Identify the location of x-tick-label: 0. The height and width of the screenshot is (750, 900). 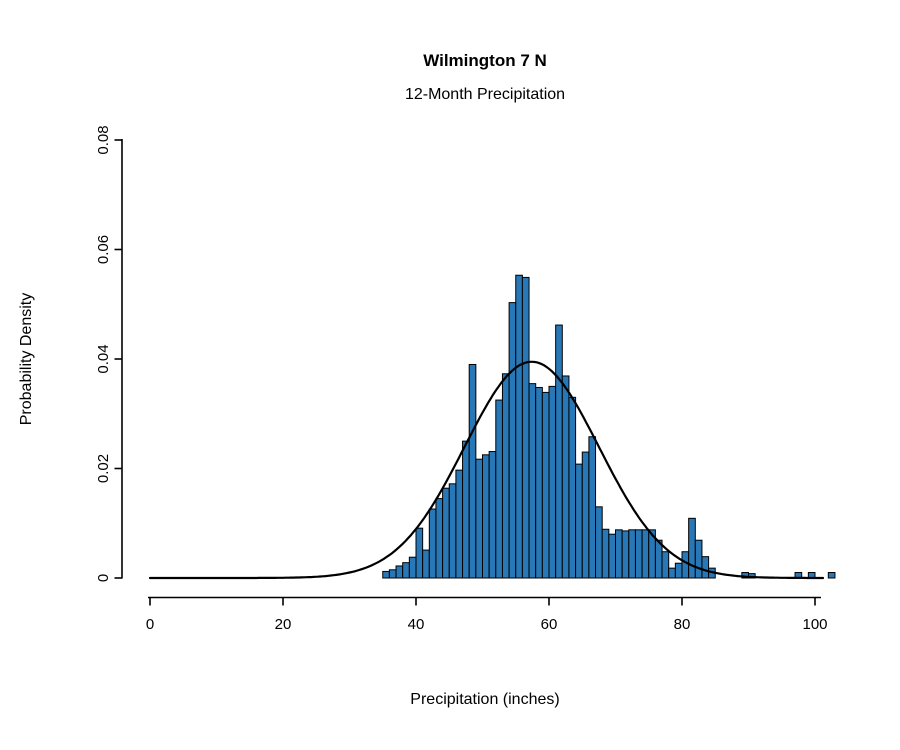
(150, 624).